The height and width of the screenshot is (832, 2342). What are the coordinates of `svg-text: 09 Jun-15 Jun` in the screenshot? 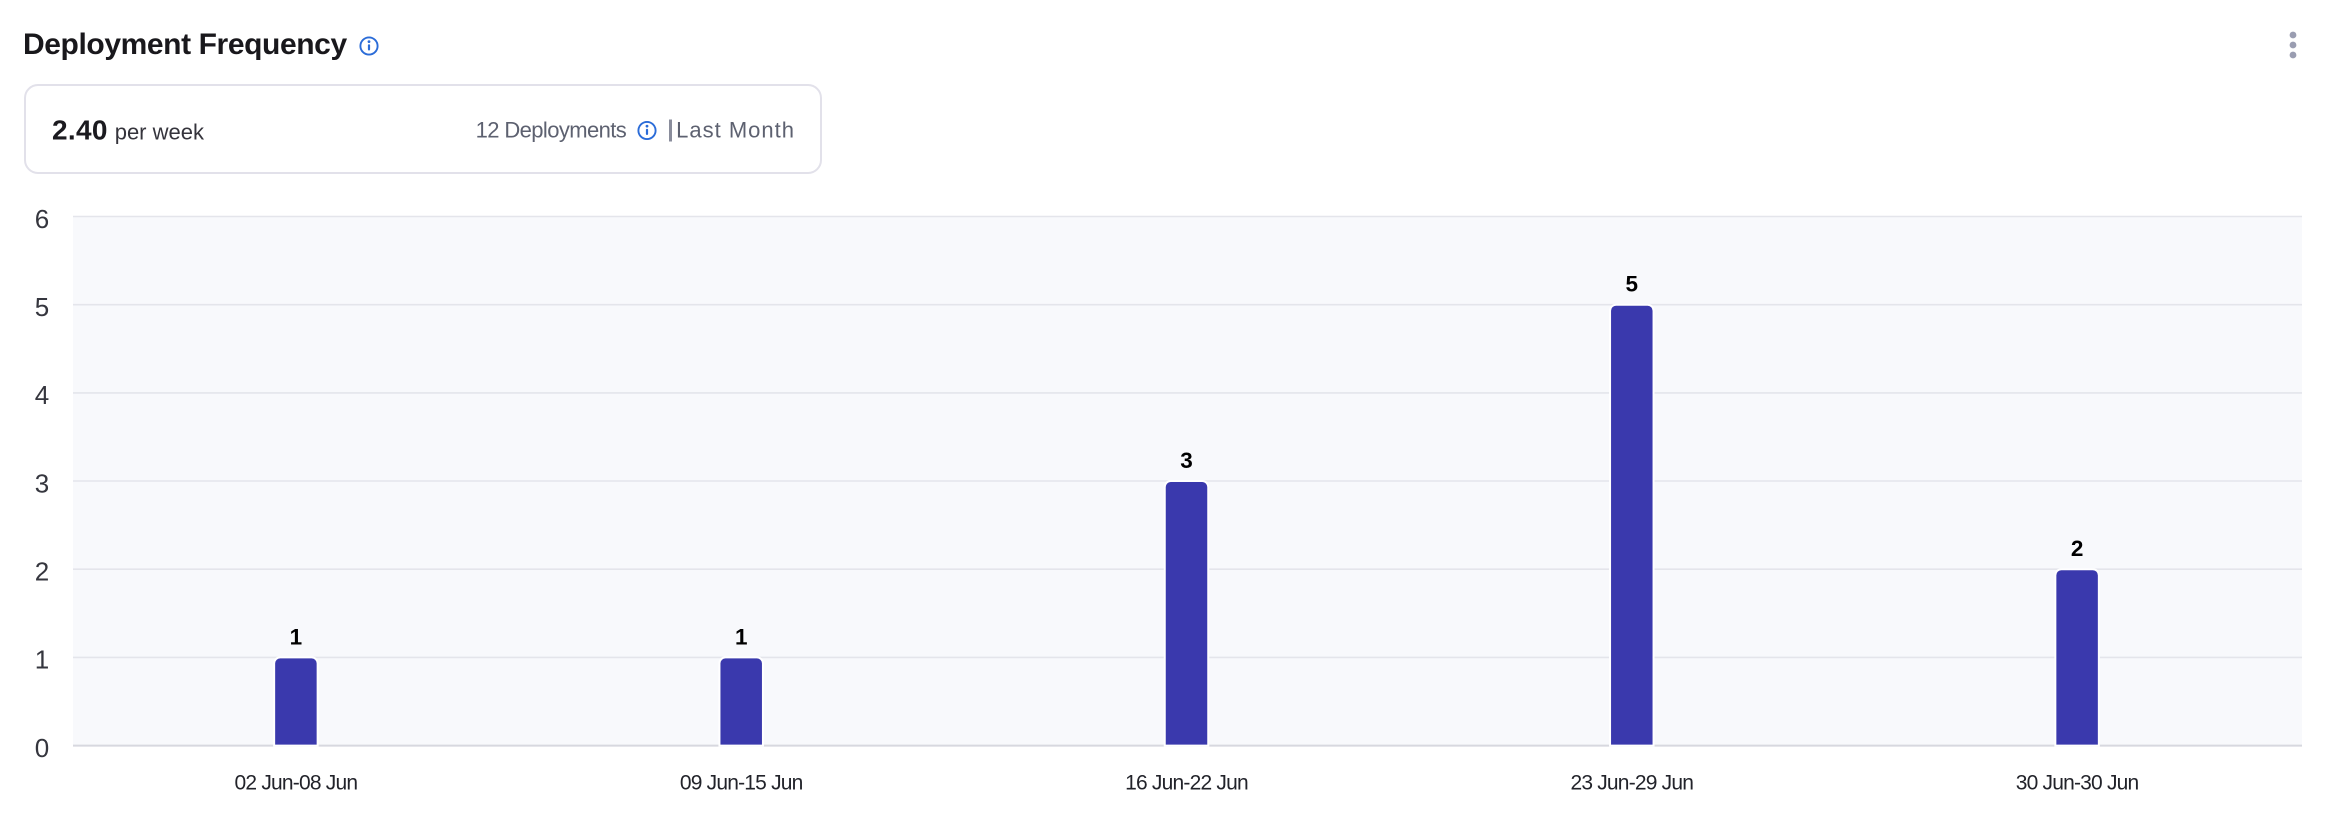 It's located at (741, 783).